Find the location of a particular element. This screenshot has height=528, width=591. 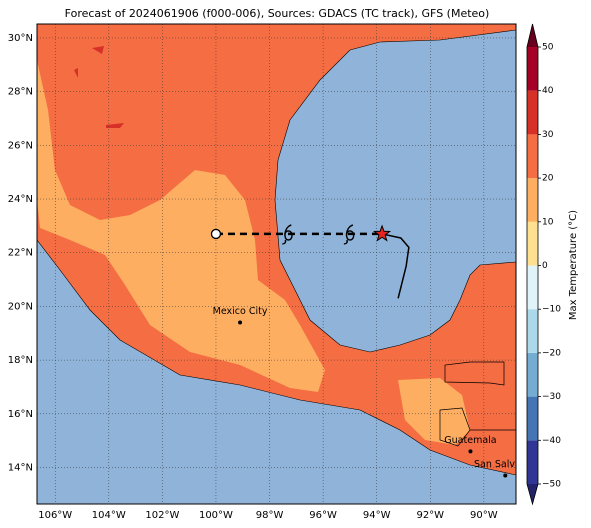

colorbar-tick-label: −50 is located at coordinates (551, 485).